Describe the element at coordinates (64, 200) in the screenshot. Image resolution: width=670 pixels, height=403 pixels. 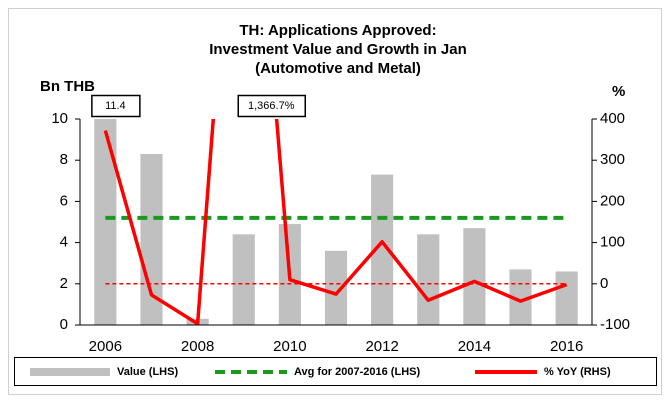
I see `y-tick-label: 6` at that location.